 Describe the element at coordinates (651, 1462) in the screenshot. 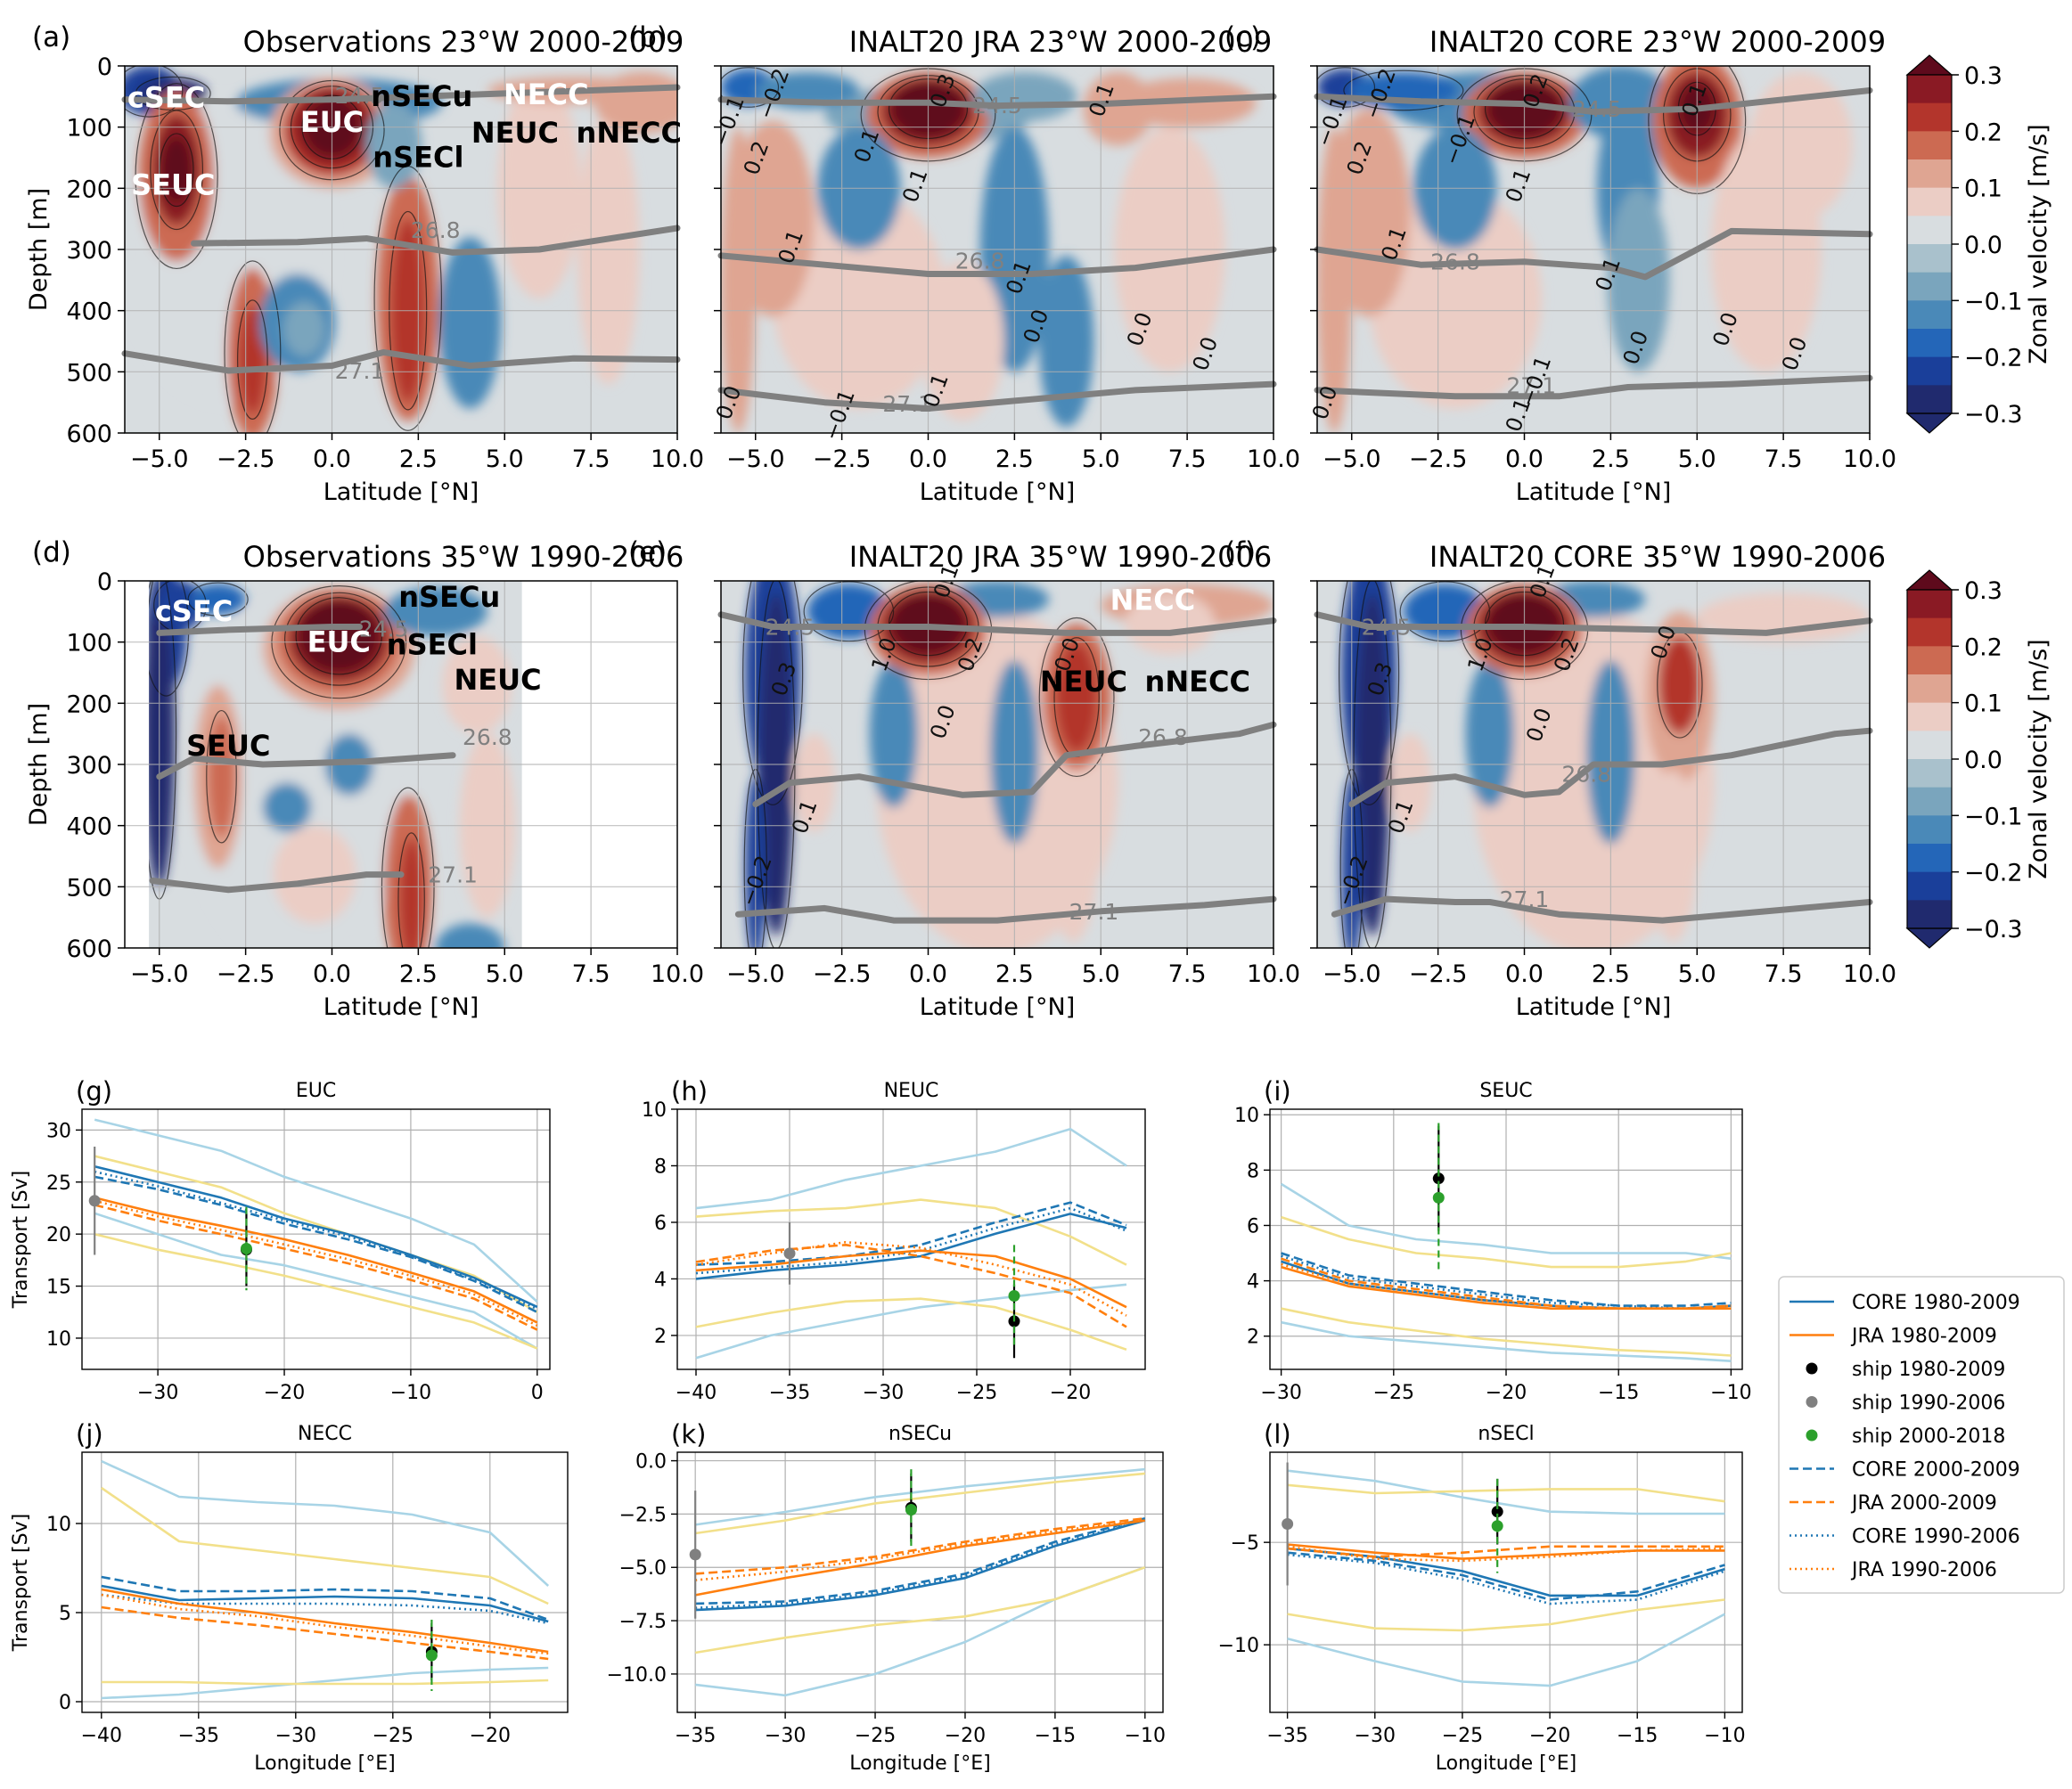

I see `y-tick-label: 0.0` at that location.